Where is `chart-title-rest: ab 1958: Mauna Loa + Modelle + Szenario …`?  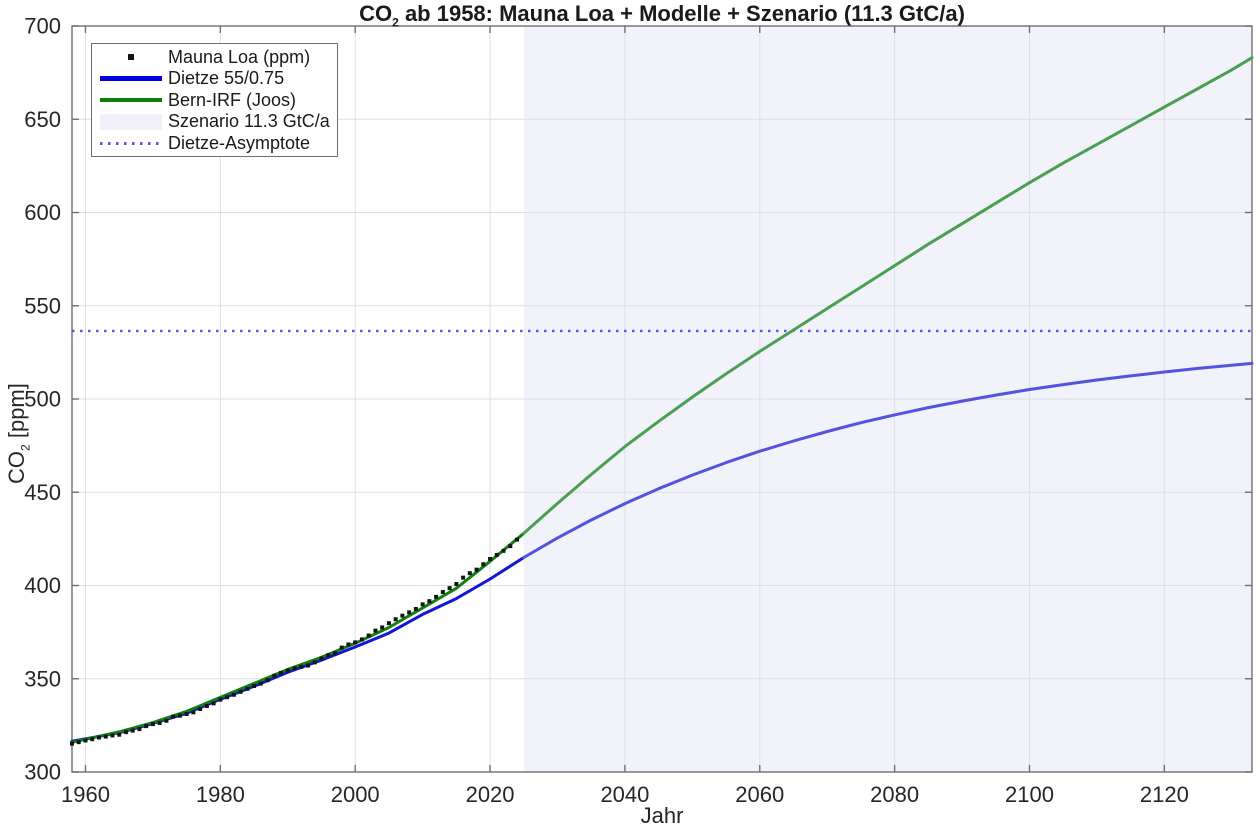
chart-title-rest: ab 1958: Mauna Loa + Modelle + Szenario … is located at coordinates (681, 13).